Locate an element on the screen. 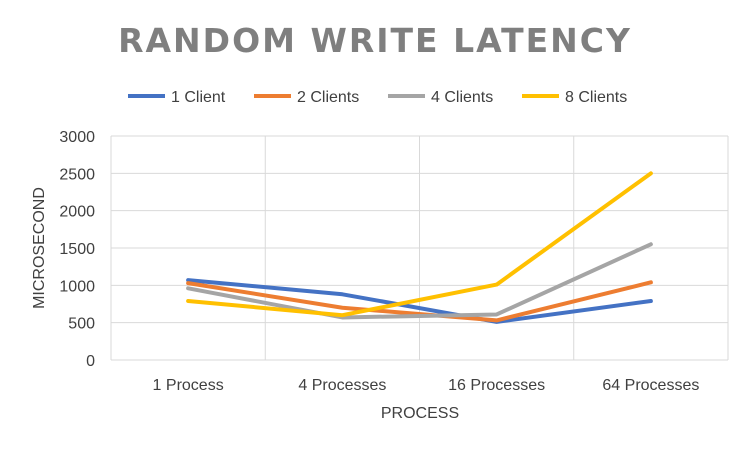 This screenshot has height=449, width=750. legend-item: 2 Clients is located at coordinates (306, 97).